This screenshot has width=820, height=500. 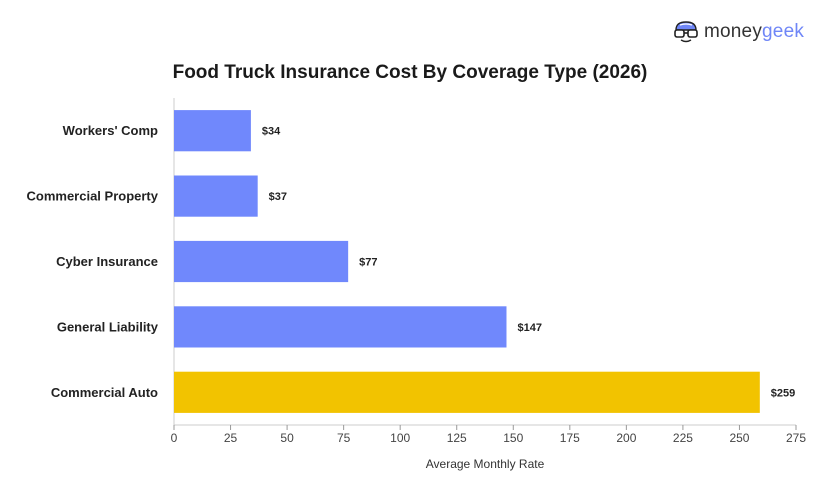 I want to click on category-label: Cyber Insurance, so click(x=107, y=261).